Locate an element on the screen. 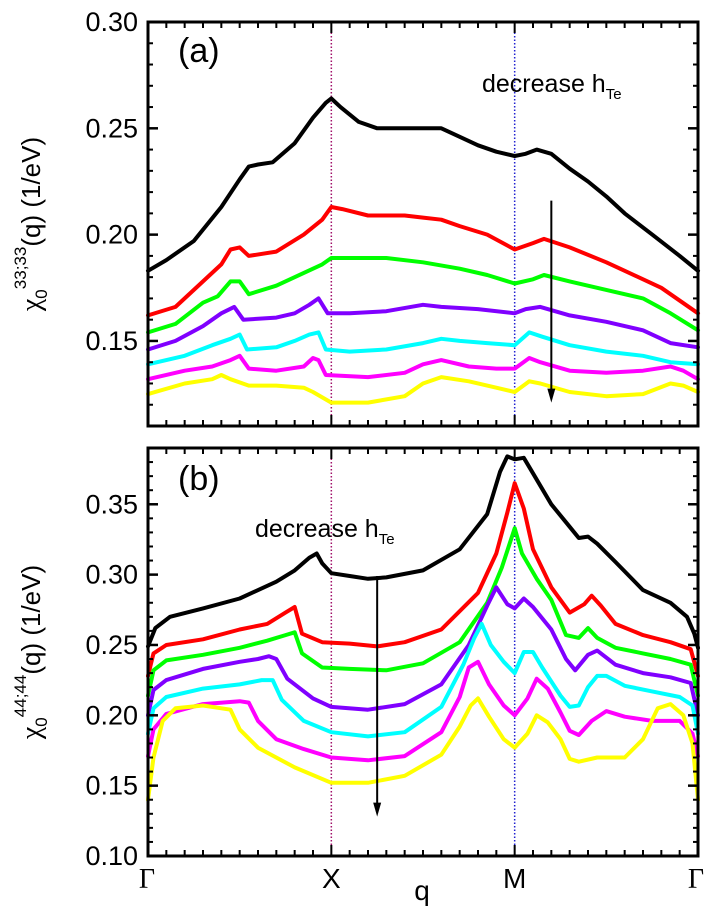  x-axis-label: q is located at coordinates (422, 890).